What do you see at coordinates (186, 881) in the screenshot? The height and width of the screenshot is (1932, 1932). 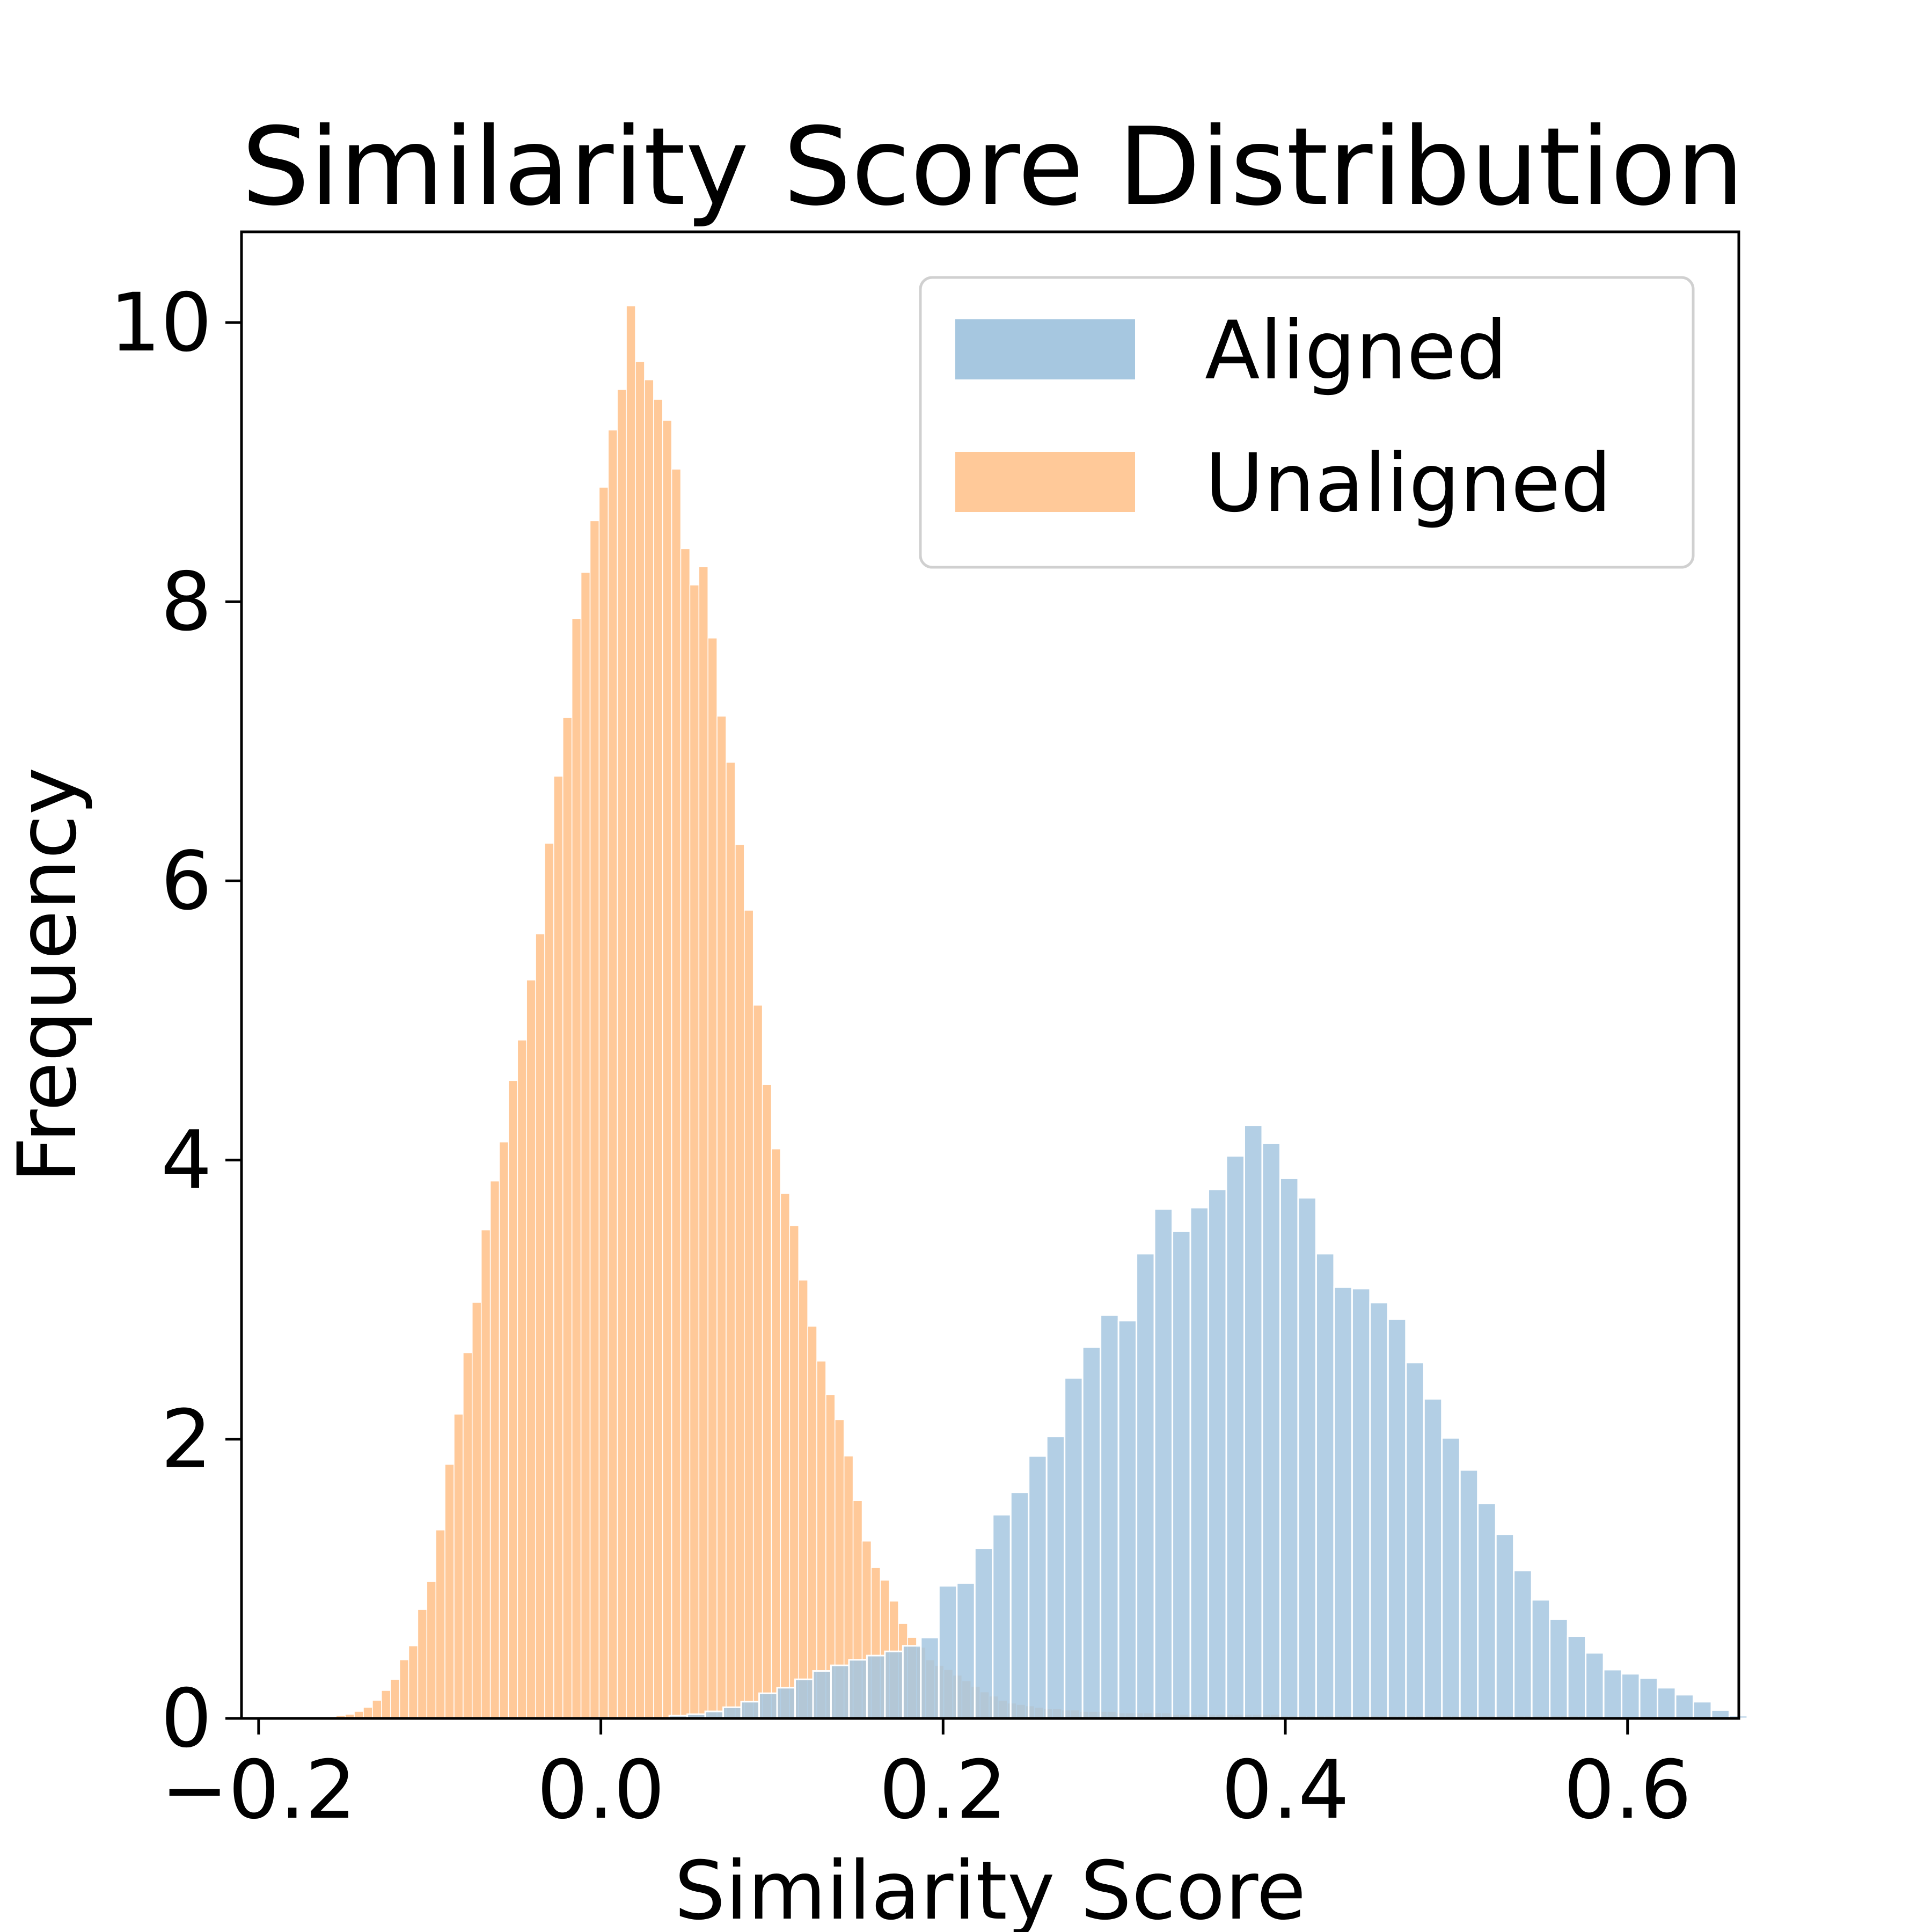 I see `y-tick-label: 6` at bounding box center [186, 881].